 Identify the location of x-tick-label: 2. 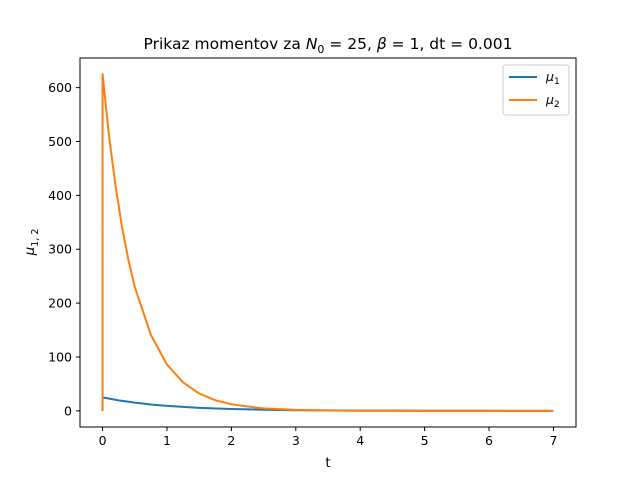
(231, 440).